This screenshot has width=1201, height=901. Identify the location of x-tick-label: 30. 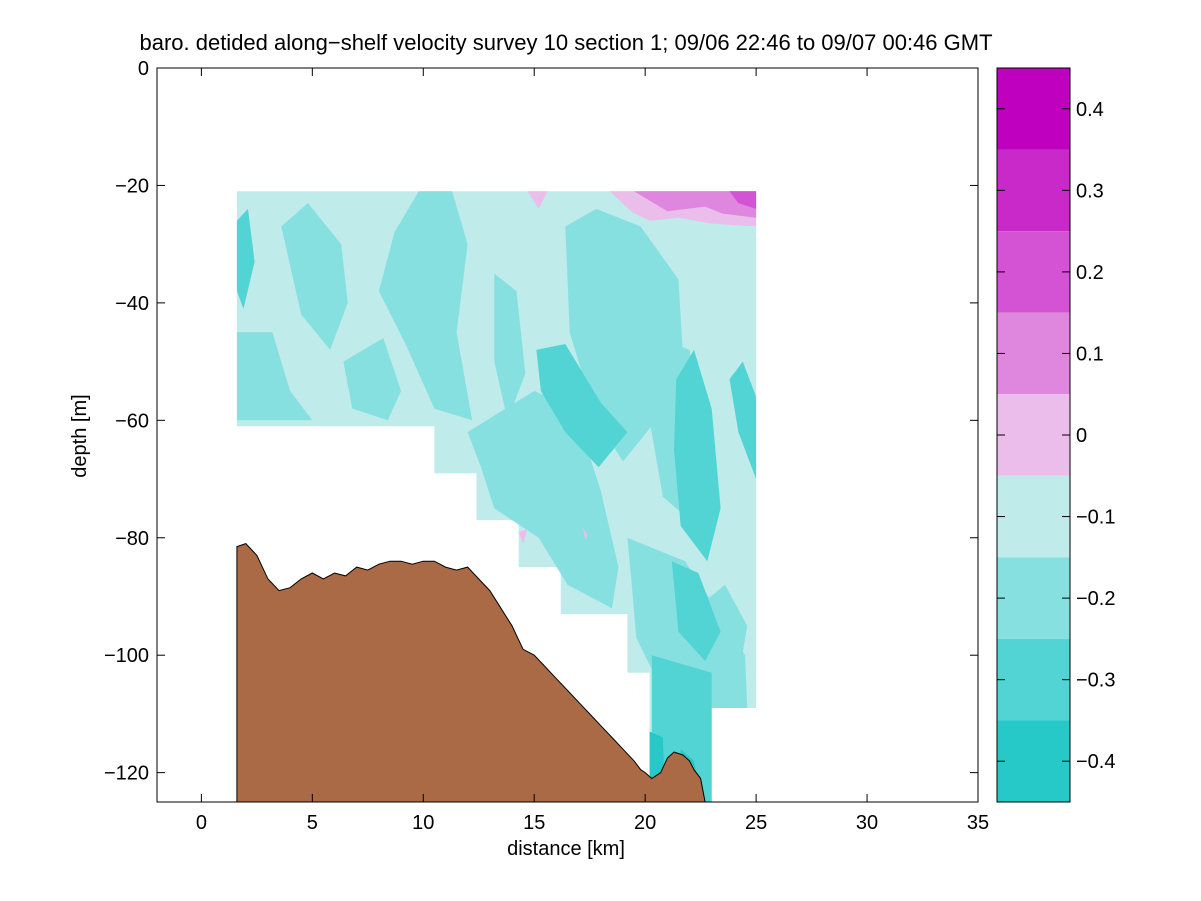
(867, 823).